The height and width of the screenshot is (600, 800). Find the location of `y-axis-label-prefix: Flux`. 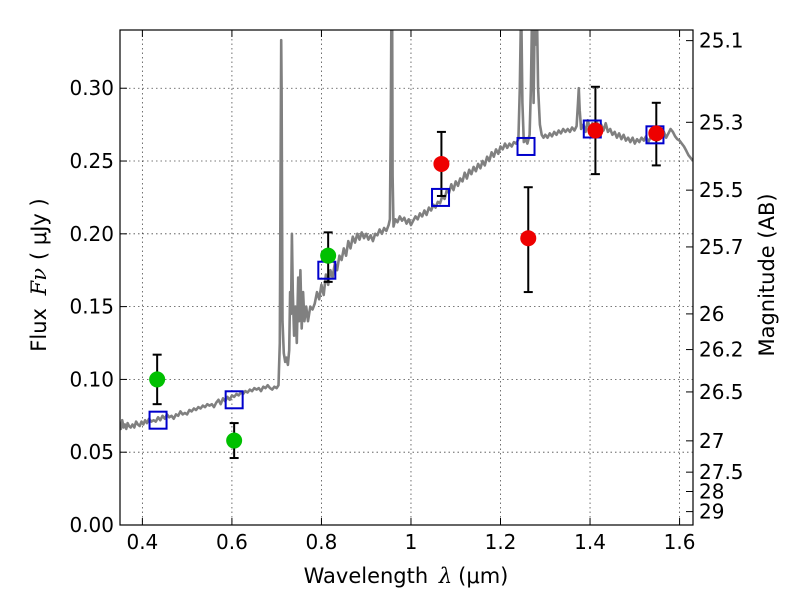

y-axis-label-prefix: Flux is located at coordinates (39, 326).